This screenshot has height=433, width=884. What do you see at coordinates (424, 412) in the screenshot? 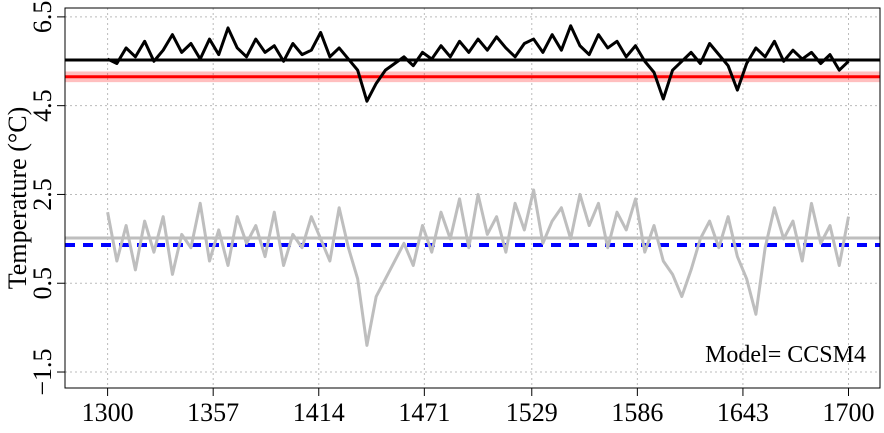
I see `x-tick-label: 1471` at bounding box center [424, 412].